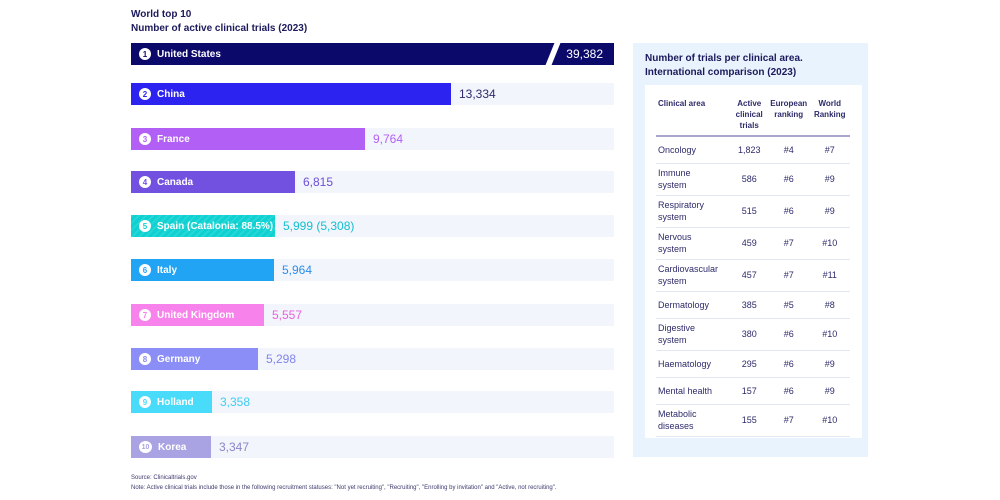 The image size is (1000, 500). I want to click on rank-badge: 7, so click(145, 315).